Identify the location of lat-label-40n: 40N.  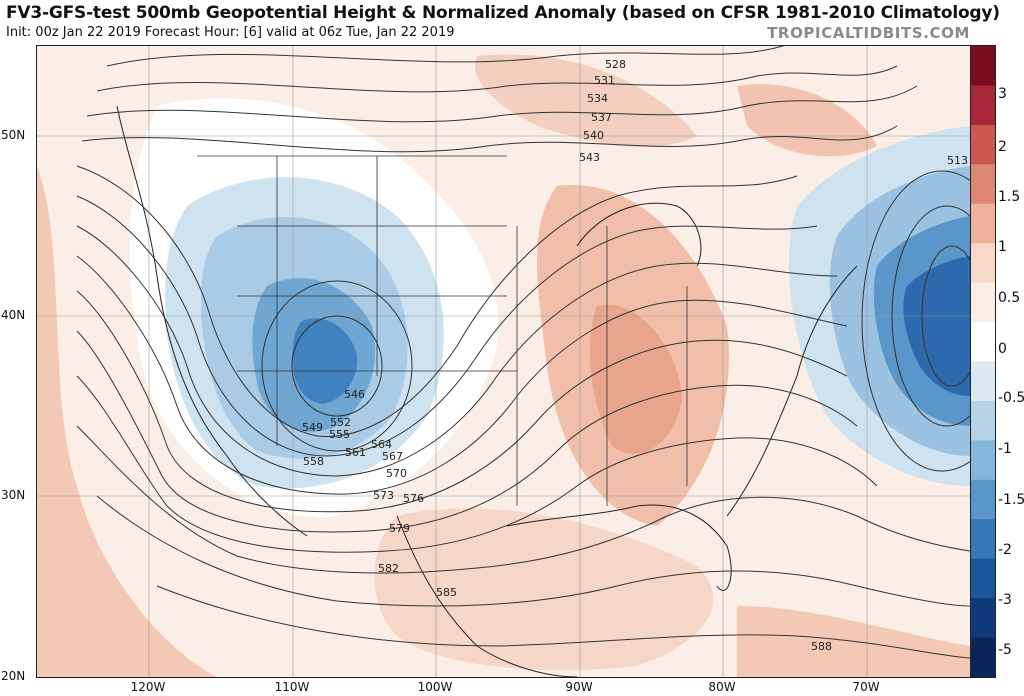
(13, 315).